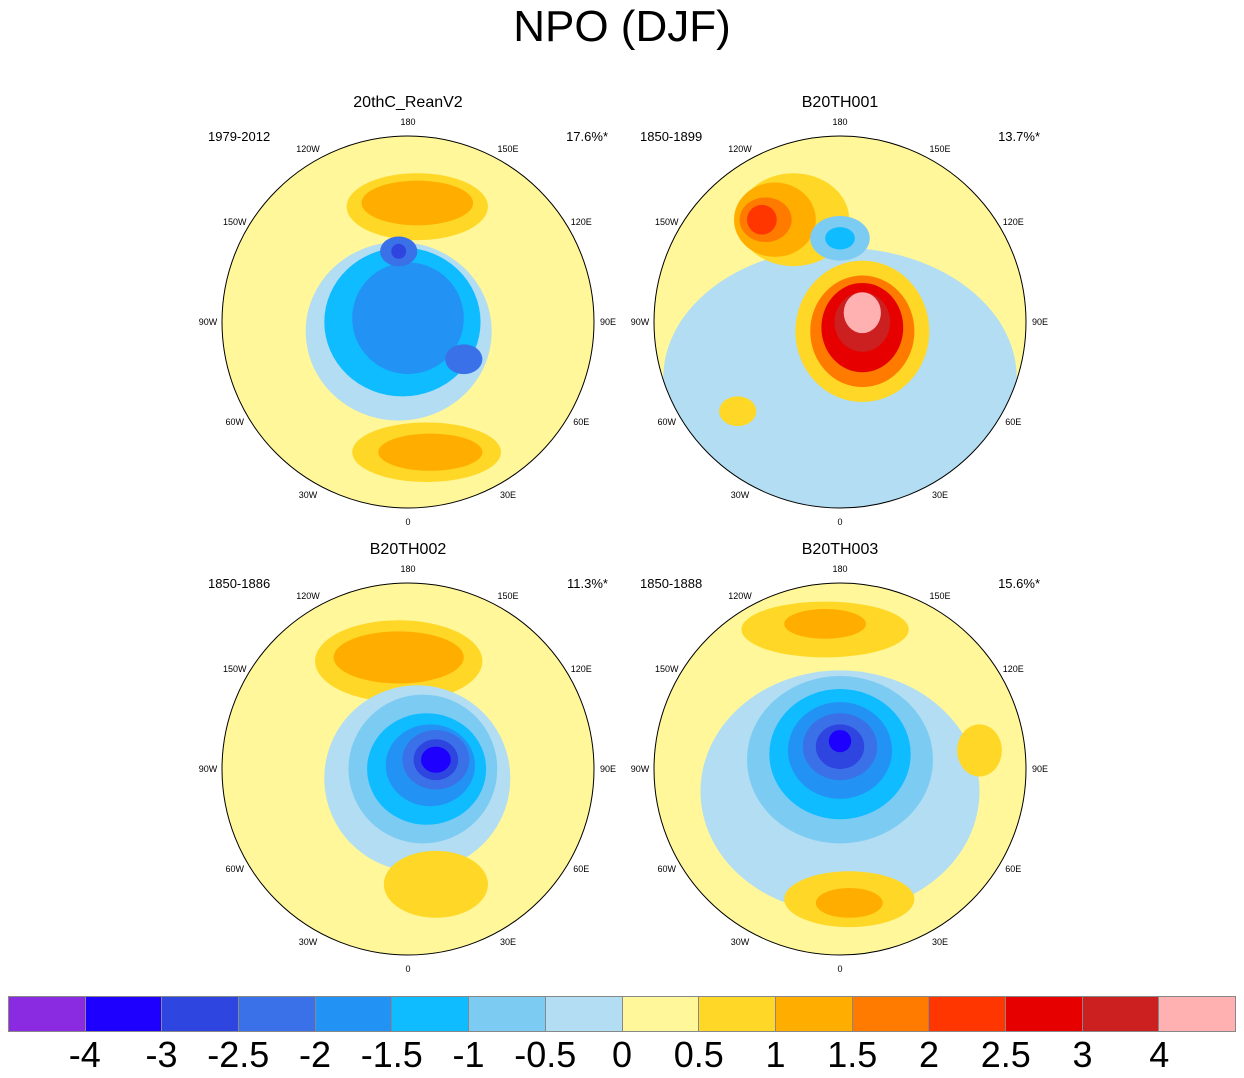  Describe the element at coordinates (408, 102) in the screenshot. I see `panel-title: 20thC_ReanV2` at that location.